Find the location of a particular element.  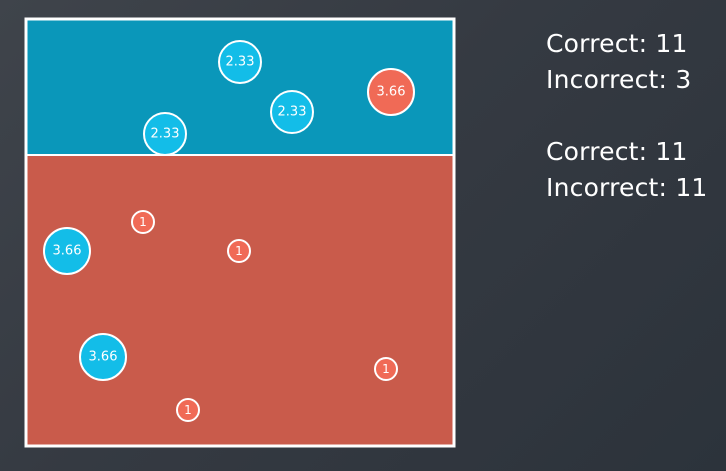

incorrect-count-2: Incorrect: 11 is located at coordinates (627, 187).